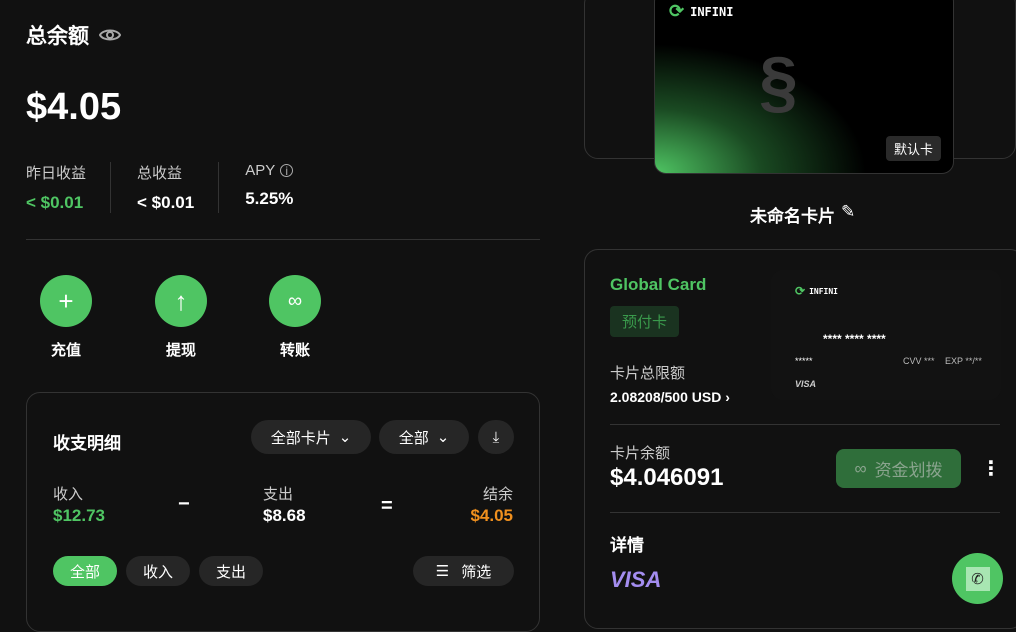  I want to click on dropdown-value: 全部, so click(413, 438).